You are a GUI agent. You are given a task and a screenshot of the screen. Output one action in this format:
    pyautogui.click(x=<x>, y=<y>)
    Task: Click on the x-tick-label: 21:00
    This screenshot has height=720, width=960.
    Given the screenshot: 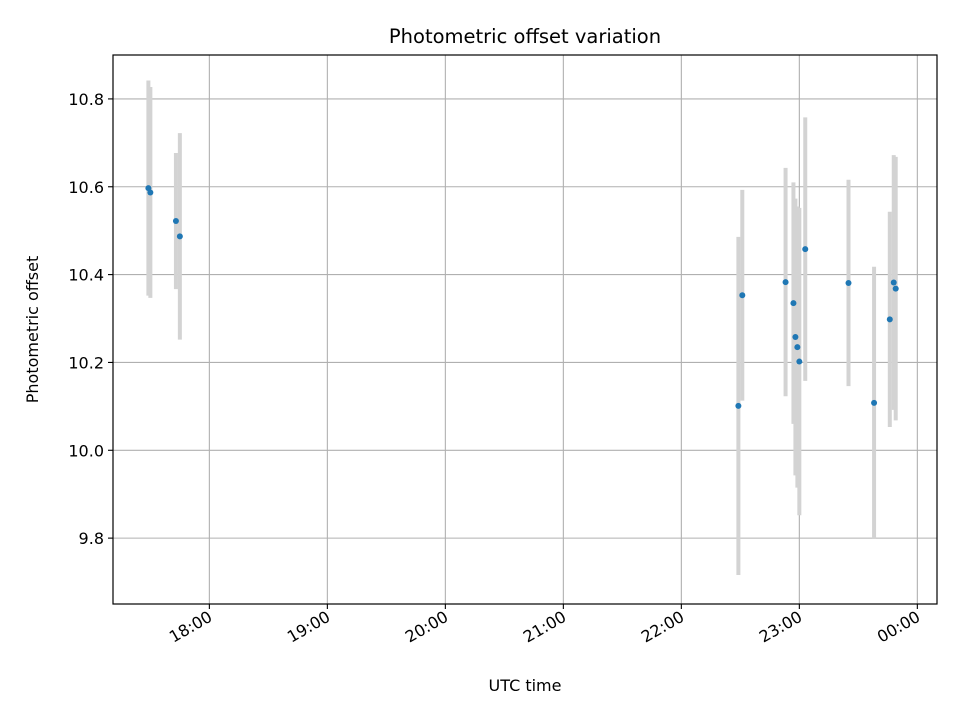 What is the action you would take?
    pyautogui.click(x=544, y=627)
    